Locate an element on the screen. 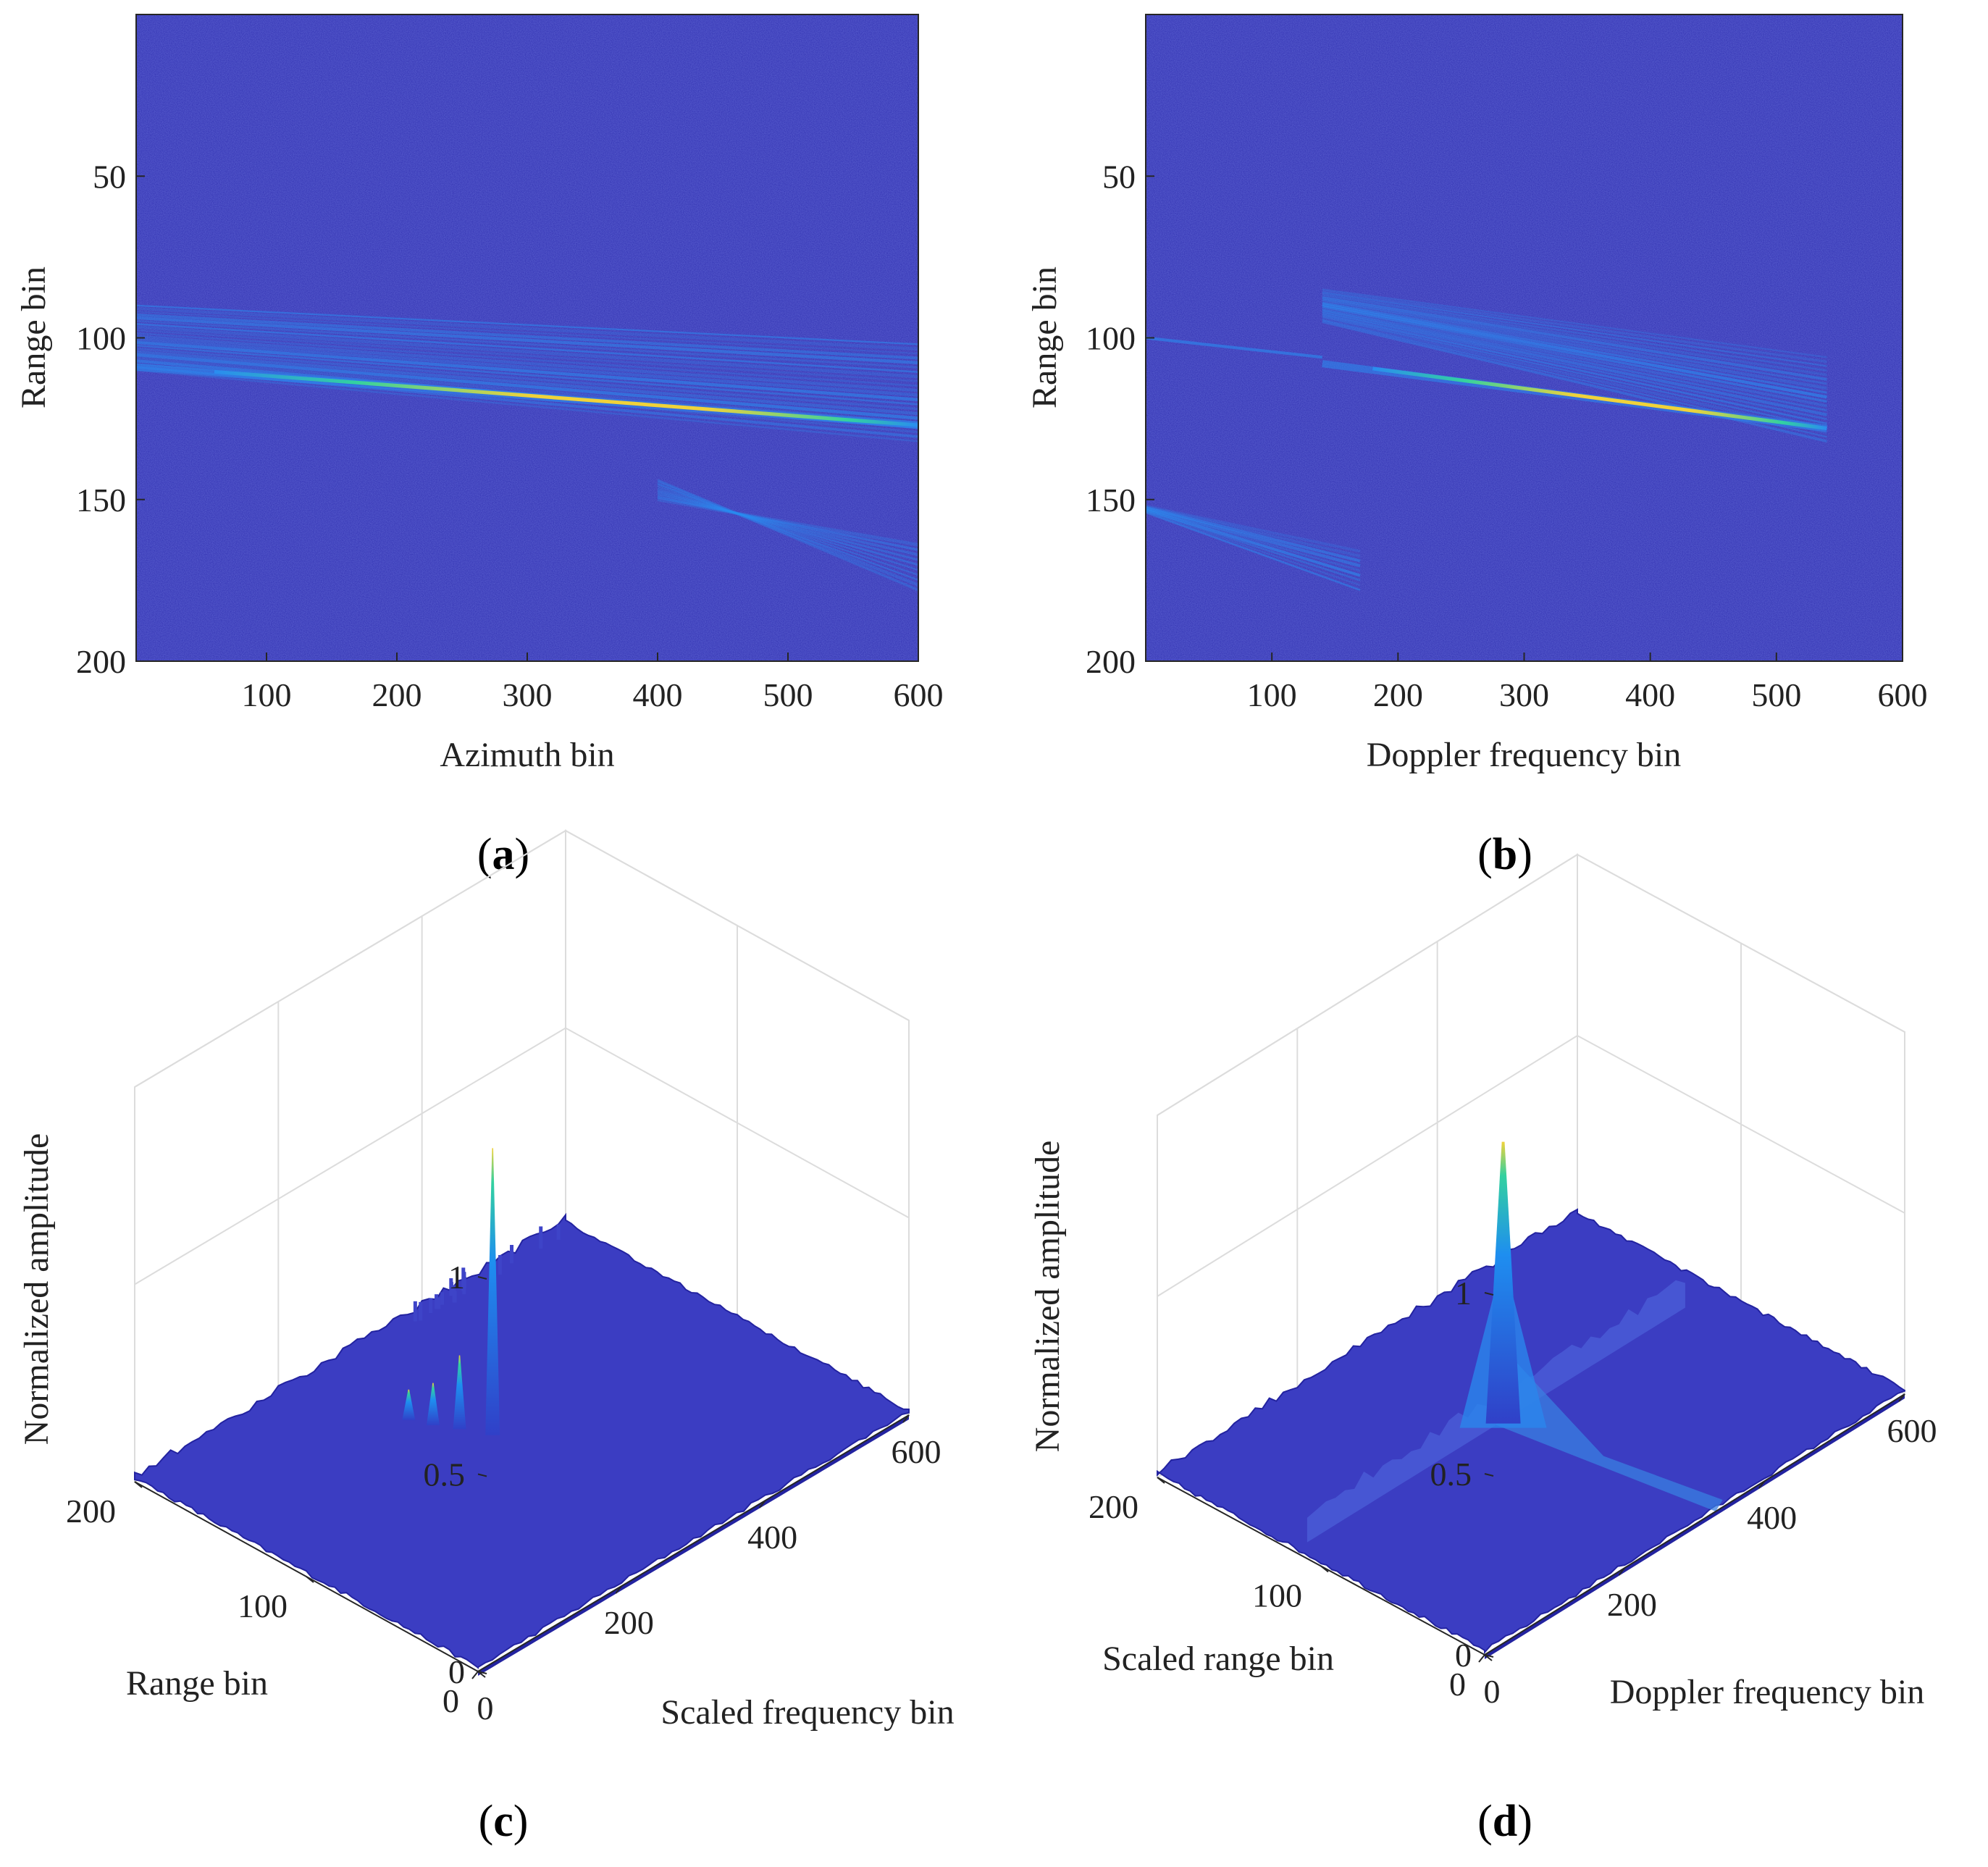 The width and height of the screenshot is (1988, 1867). y-axis-label-c: Range bin is located at coordinates (197, 1683).